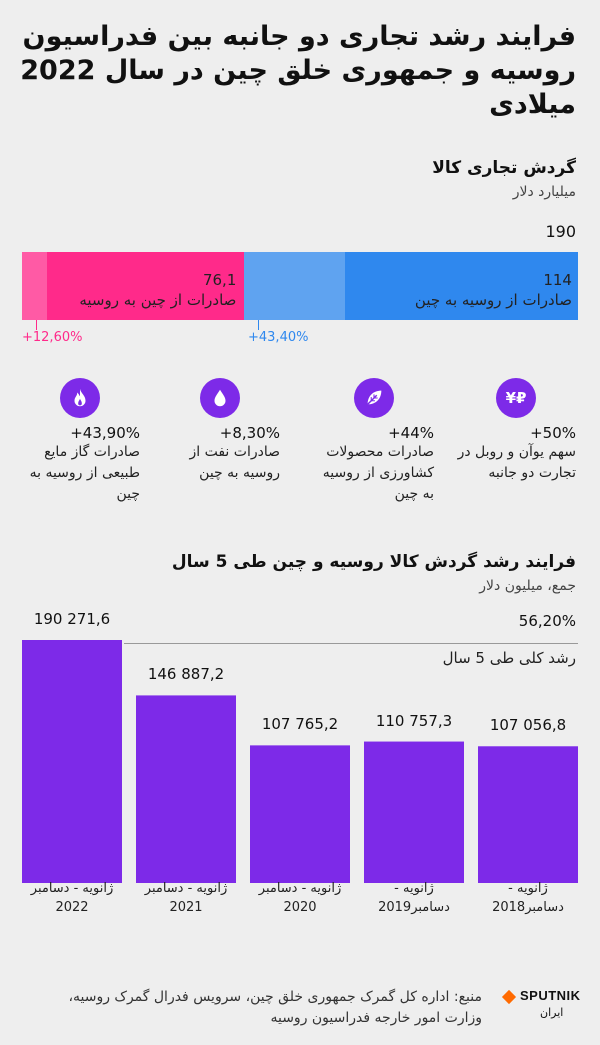  I want to click on bar-value-label: 110 757,3, so click(414, 720).